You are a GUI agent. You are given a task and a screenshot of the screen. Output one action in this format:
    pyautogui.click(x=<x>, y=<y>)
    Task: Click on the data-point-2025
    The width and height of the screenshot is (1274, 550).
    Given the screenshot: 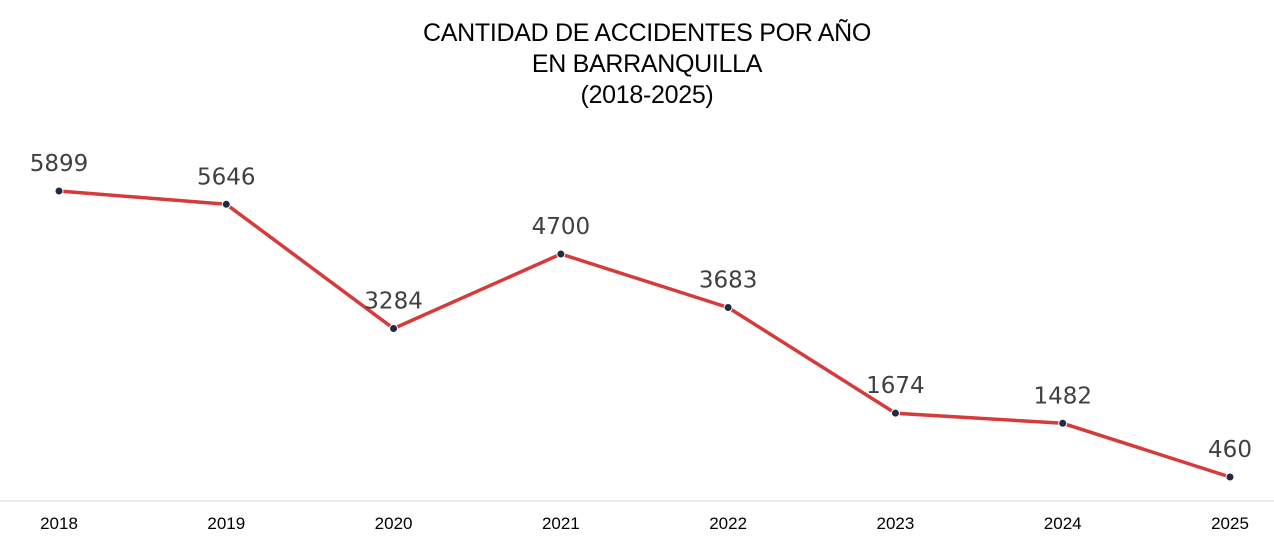 What is the action you would take?
    pyautogui.click(x=1230, y=477)
    